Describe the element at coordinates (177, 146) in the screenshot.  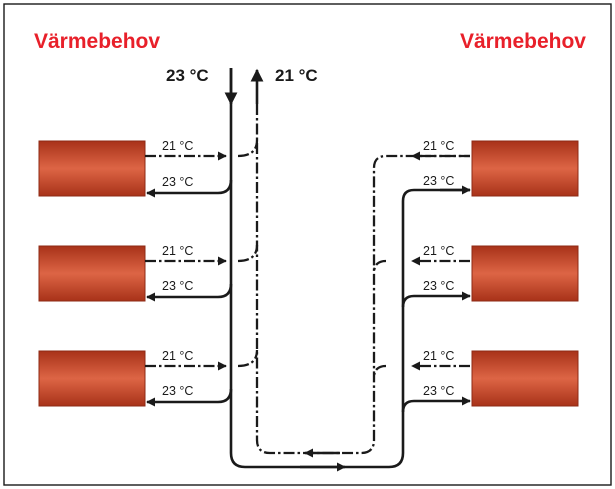
I see `left-radiator-1-return-label: 21 °C` at that location.